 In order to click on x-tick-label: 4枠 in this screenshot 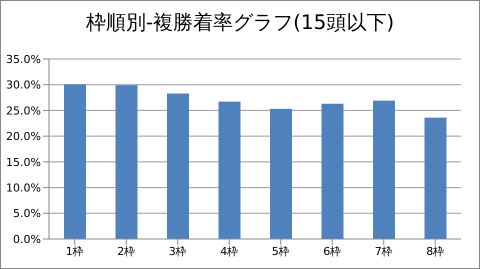, I will do `click(229, 251)`.